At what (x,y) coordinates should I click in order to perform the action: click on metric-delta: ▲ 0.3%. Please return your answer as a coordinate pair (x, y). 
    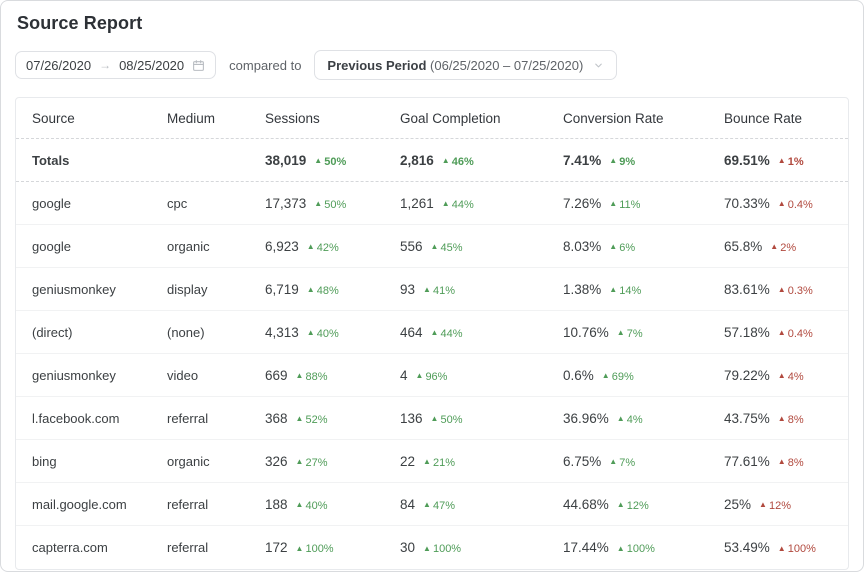
    Looking at the image, I should click on (795, 291).